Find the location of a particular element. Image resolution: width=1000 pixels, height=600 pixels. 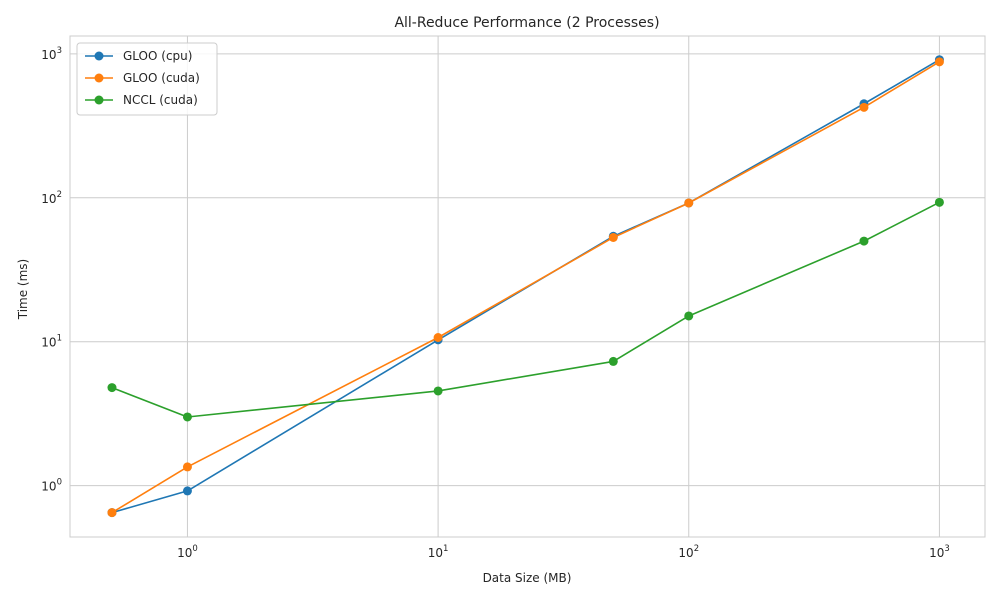

x-tick-label: 10³ is located at coordinates (939, 552).